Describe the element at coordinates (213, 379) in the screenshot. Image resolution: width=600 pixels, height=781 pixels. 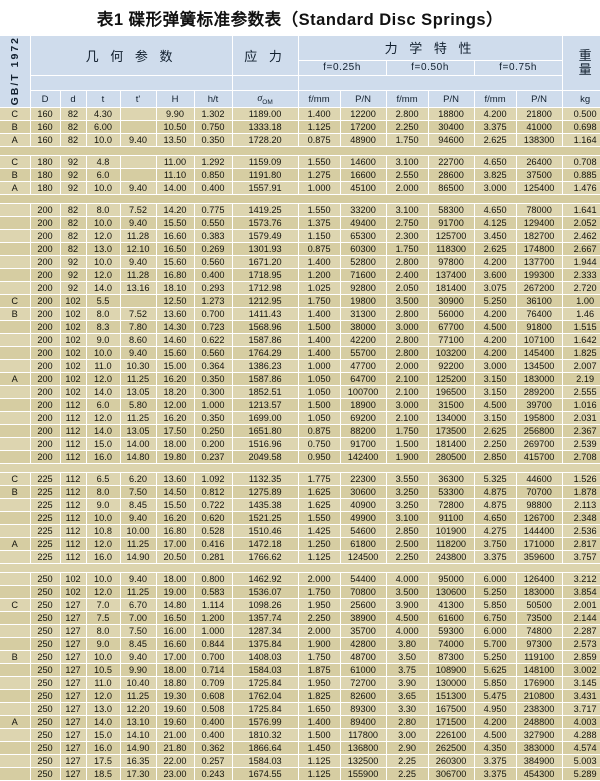
I see `cell-h-over-t-ratio: 0.350` at that location.